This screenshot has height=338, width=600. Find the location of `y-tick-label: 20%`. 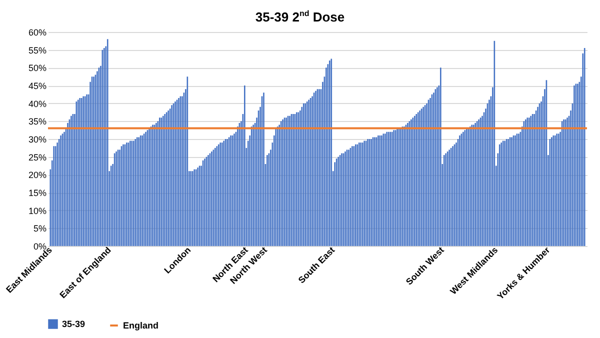

y-tick-label: 20% is located at coordinates (37, 175).